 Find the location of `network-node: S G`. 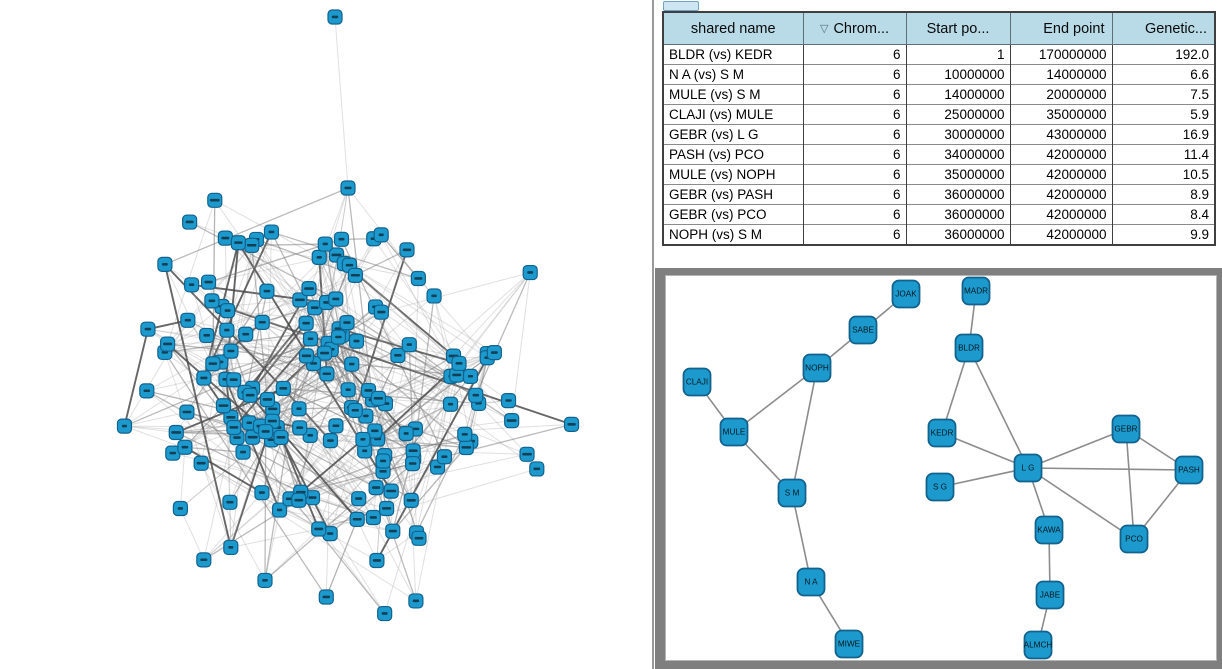

network-node: S G is located at coordinates (940, 487).